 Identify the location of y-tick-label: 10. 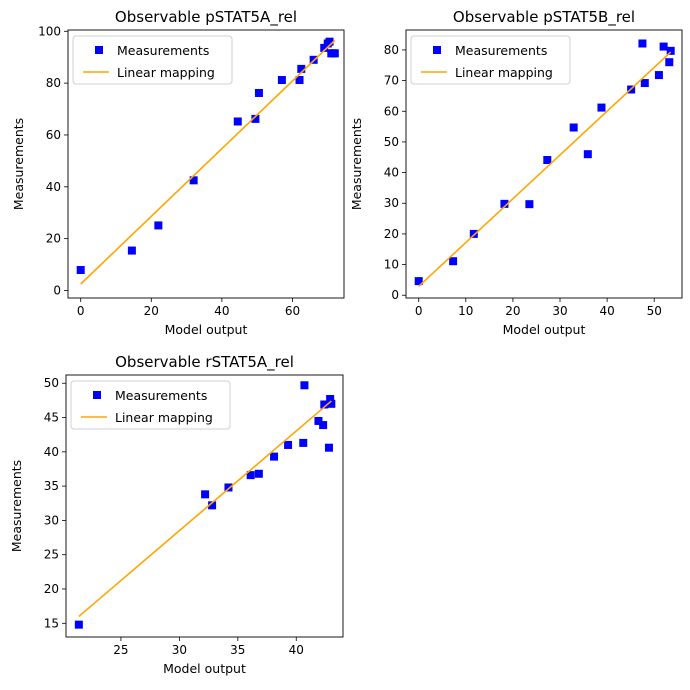
(391, 265).